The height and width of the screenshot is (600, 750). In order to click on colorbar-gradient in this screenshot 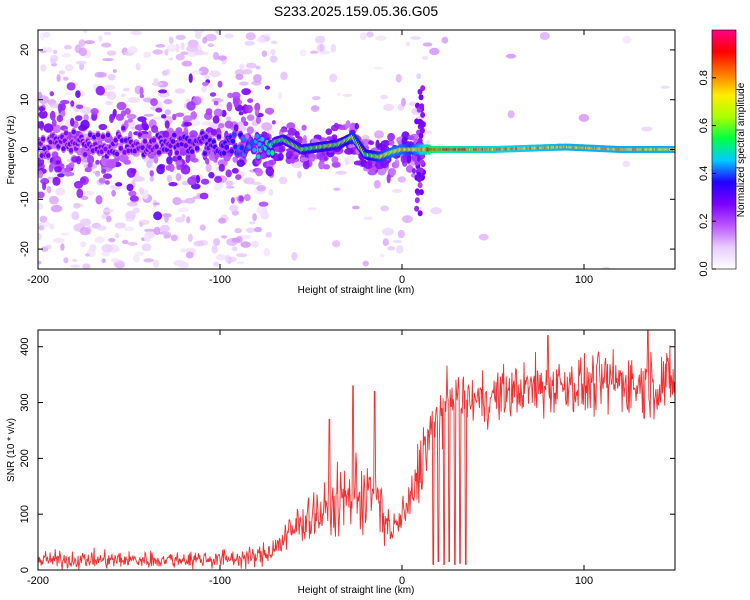, I will do `click(724, 149)`.